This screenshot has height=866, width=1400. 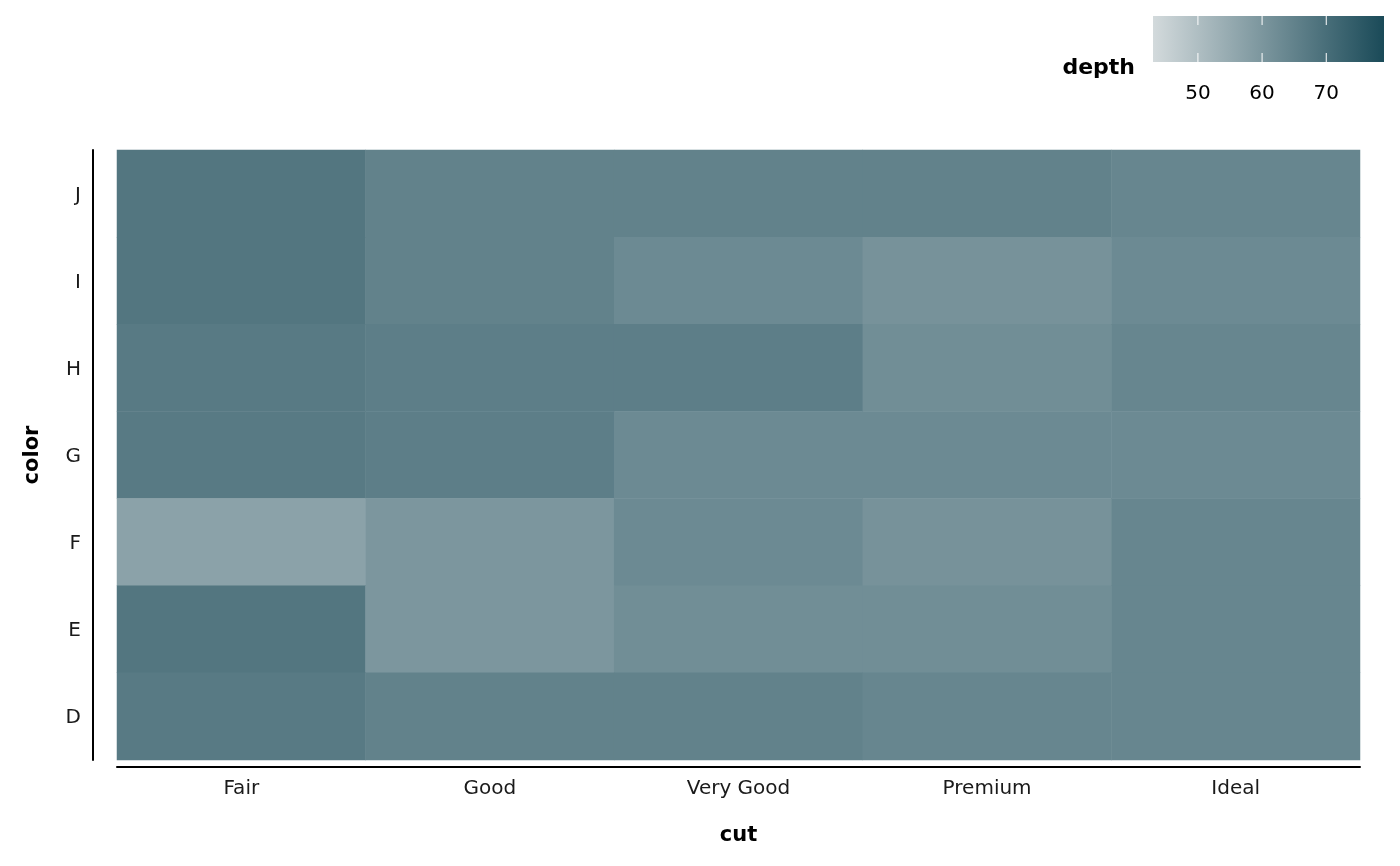 I want to click on y-tick-label: J, so click(x=77, y=193).